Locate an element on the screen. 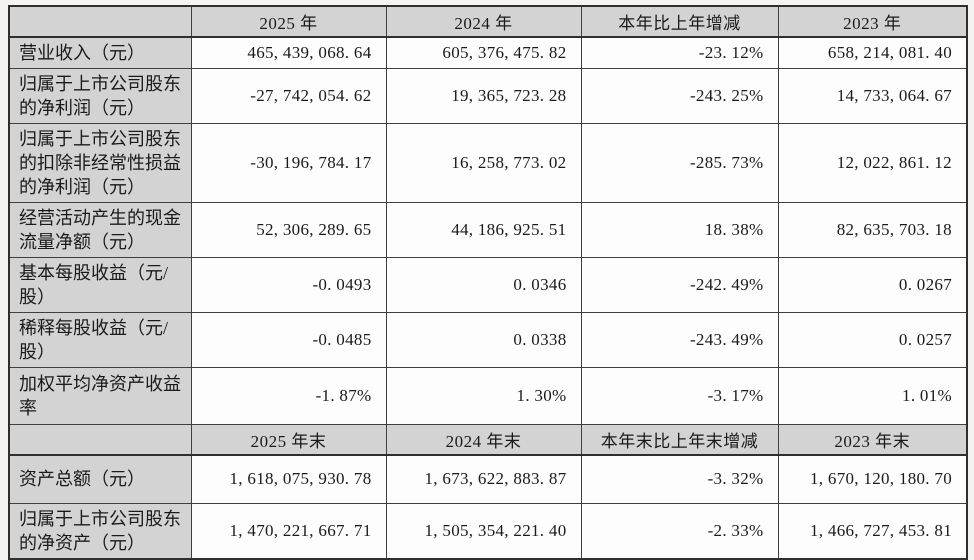 Image resolution: width=974 pixels, height=560 pixels. cell-value-2023: 658, 214, 081. 40 is located at coordinates (872, 52).